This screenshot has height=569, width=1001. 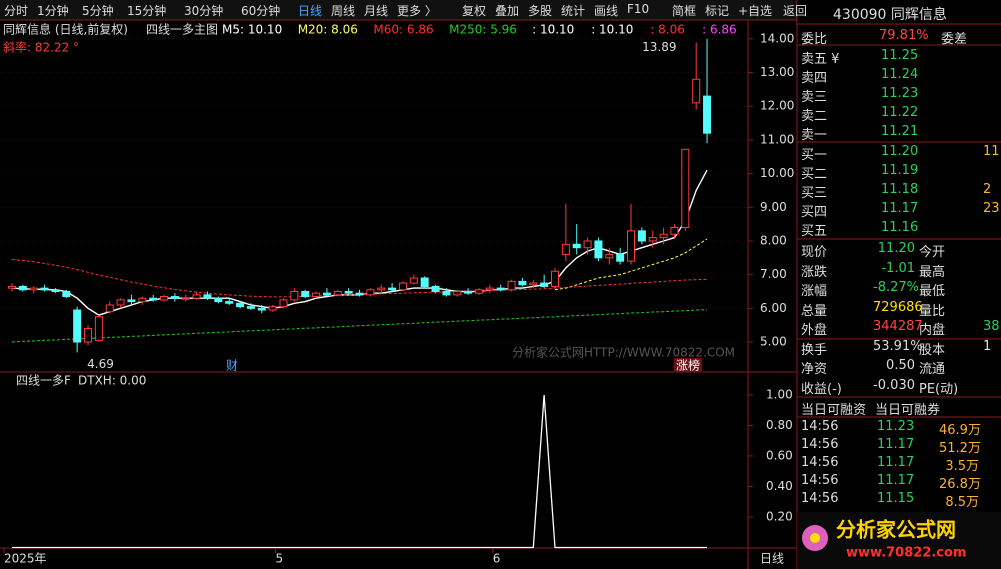 What do you see at coordinates (631, 264) in the screenshot?
I see `ma-line` at bounding box center [631, 264].